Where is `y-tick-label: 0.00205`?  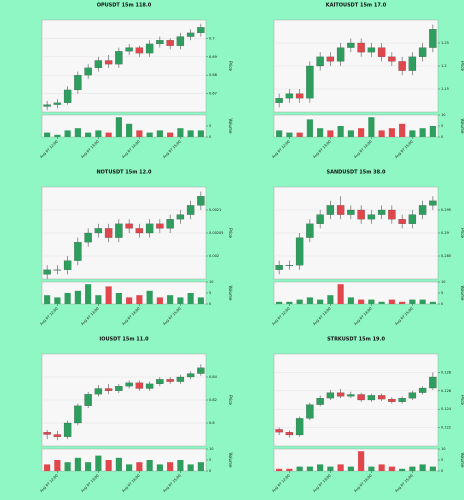 y-tick-label: 0.00205 is located at coordinates (216, 233).